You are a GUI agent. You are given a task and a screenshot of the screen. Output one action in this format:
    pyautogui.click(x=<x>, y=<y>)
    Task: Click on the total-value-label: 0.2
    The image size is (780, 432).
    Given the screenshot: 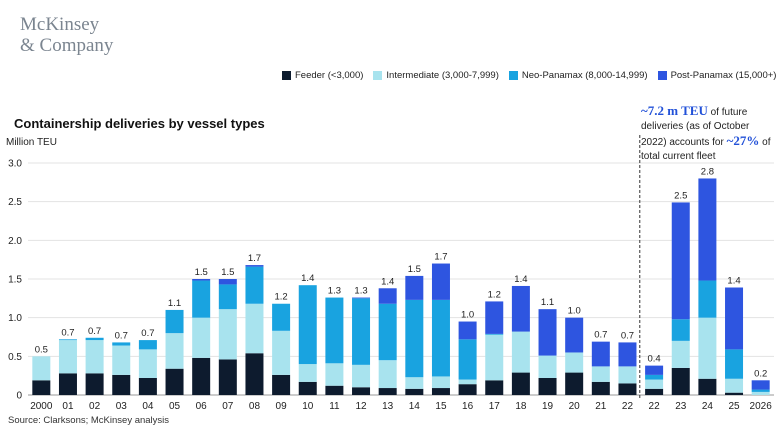 What is the action you would take?
    pyautogui.click(x=760, y=373)
    